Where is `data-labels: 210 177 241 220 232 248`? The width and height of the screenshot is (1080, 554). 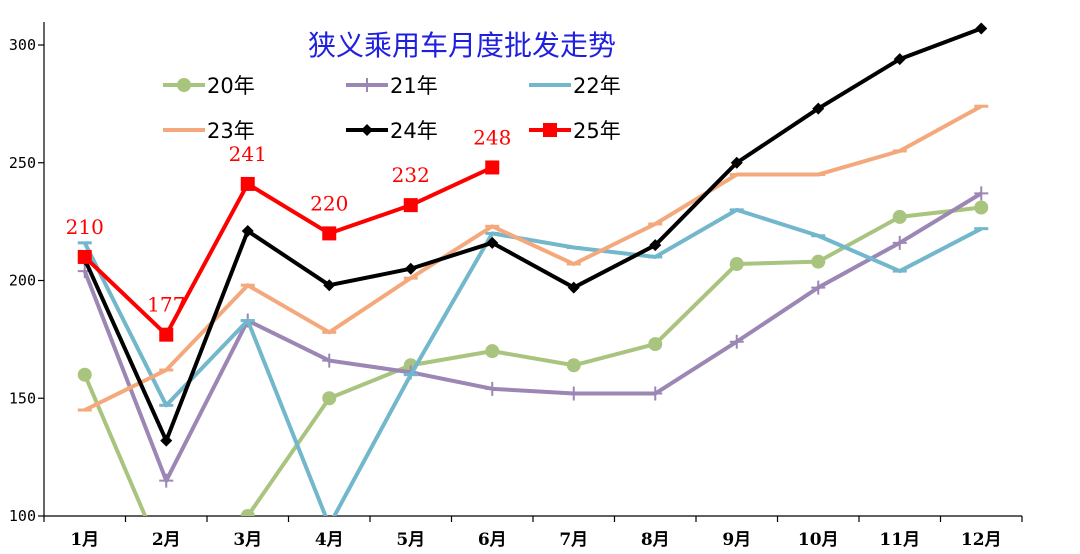
data-labels: 210 177 241 220 232 248 is located at coordinates (289, 220).